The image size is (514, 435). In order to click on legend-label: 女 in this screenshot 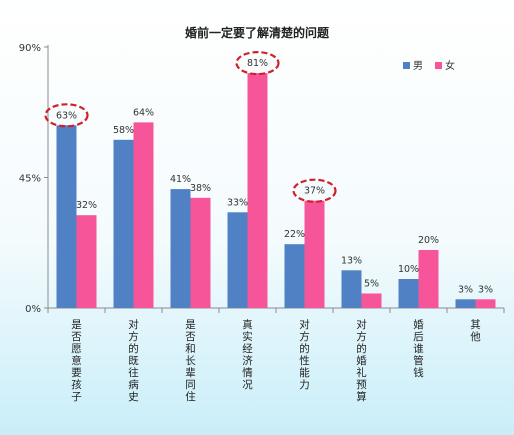, I will do `click(450, 65)`.